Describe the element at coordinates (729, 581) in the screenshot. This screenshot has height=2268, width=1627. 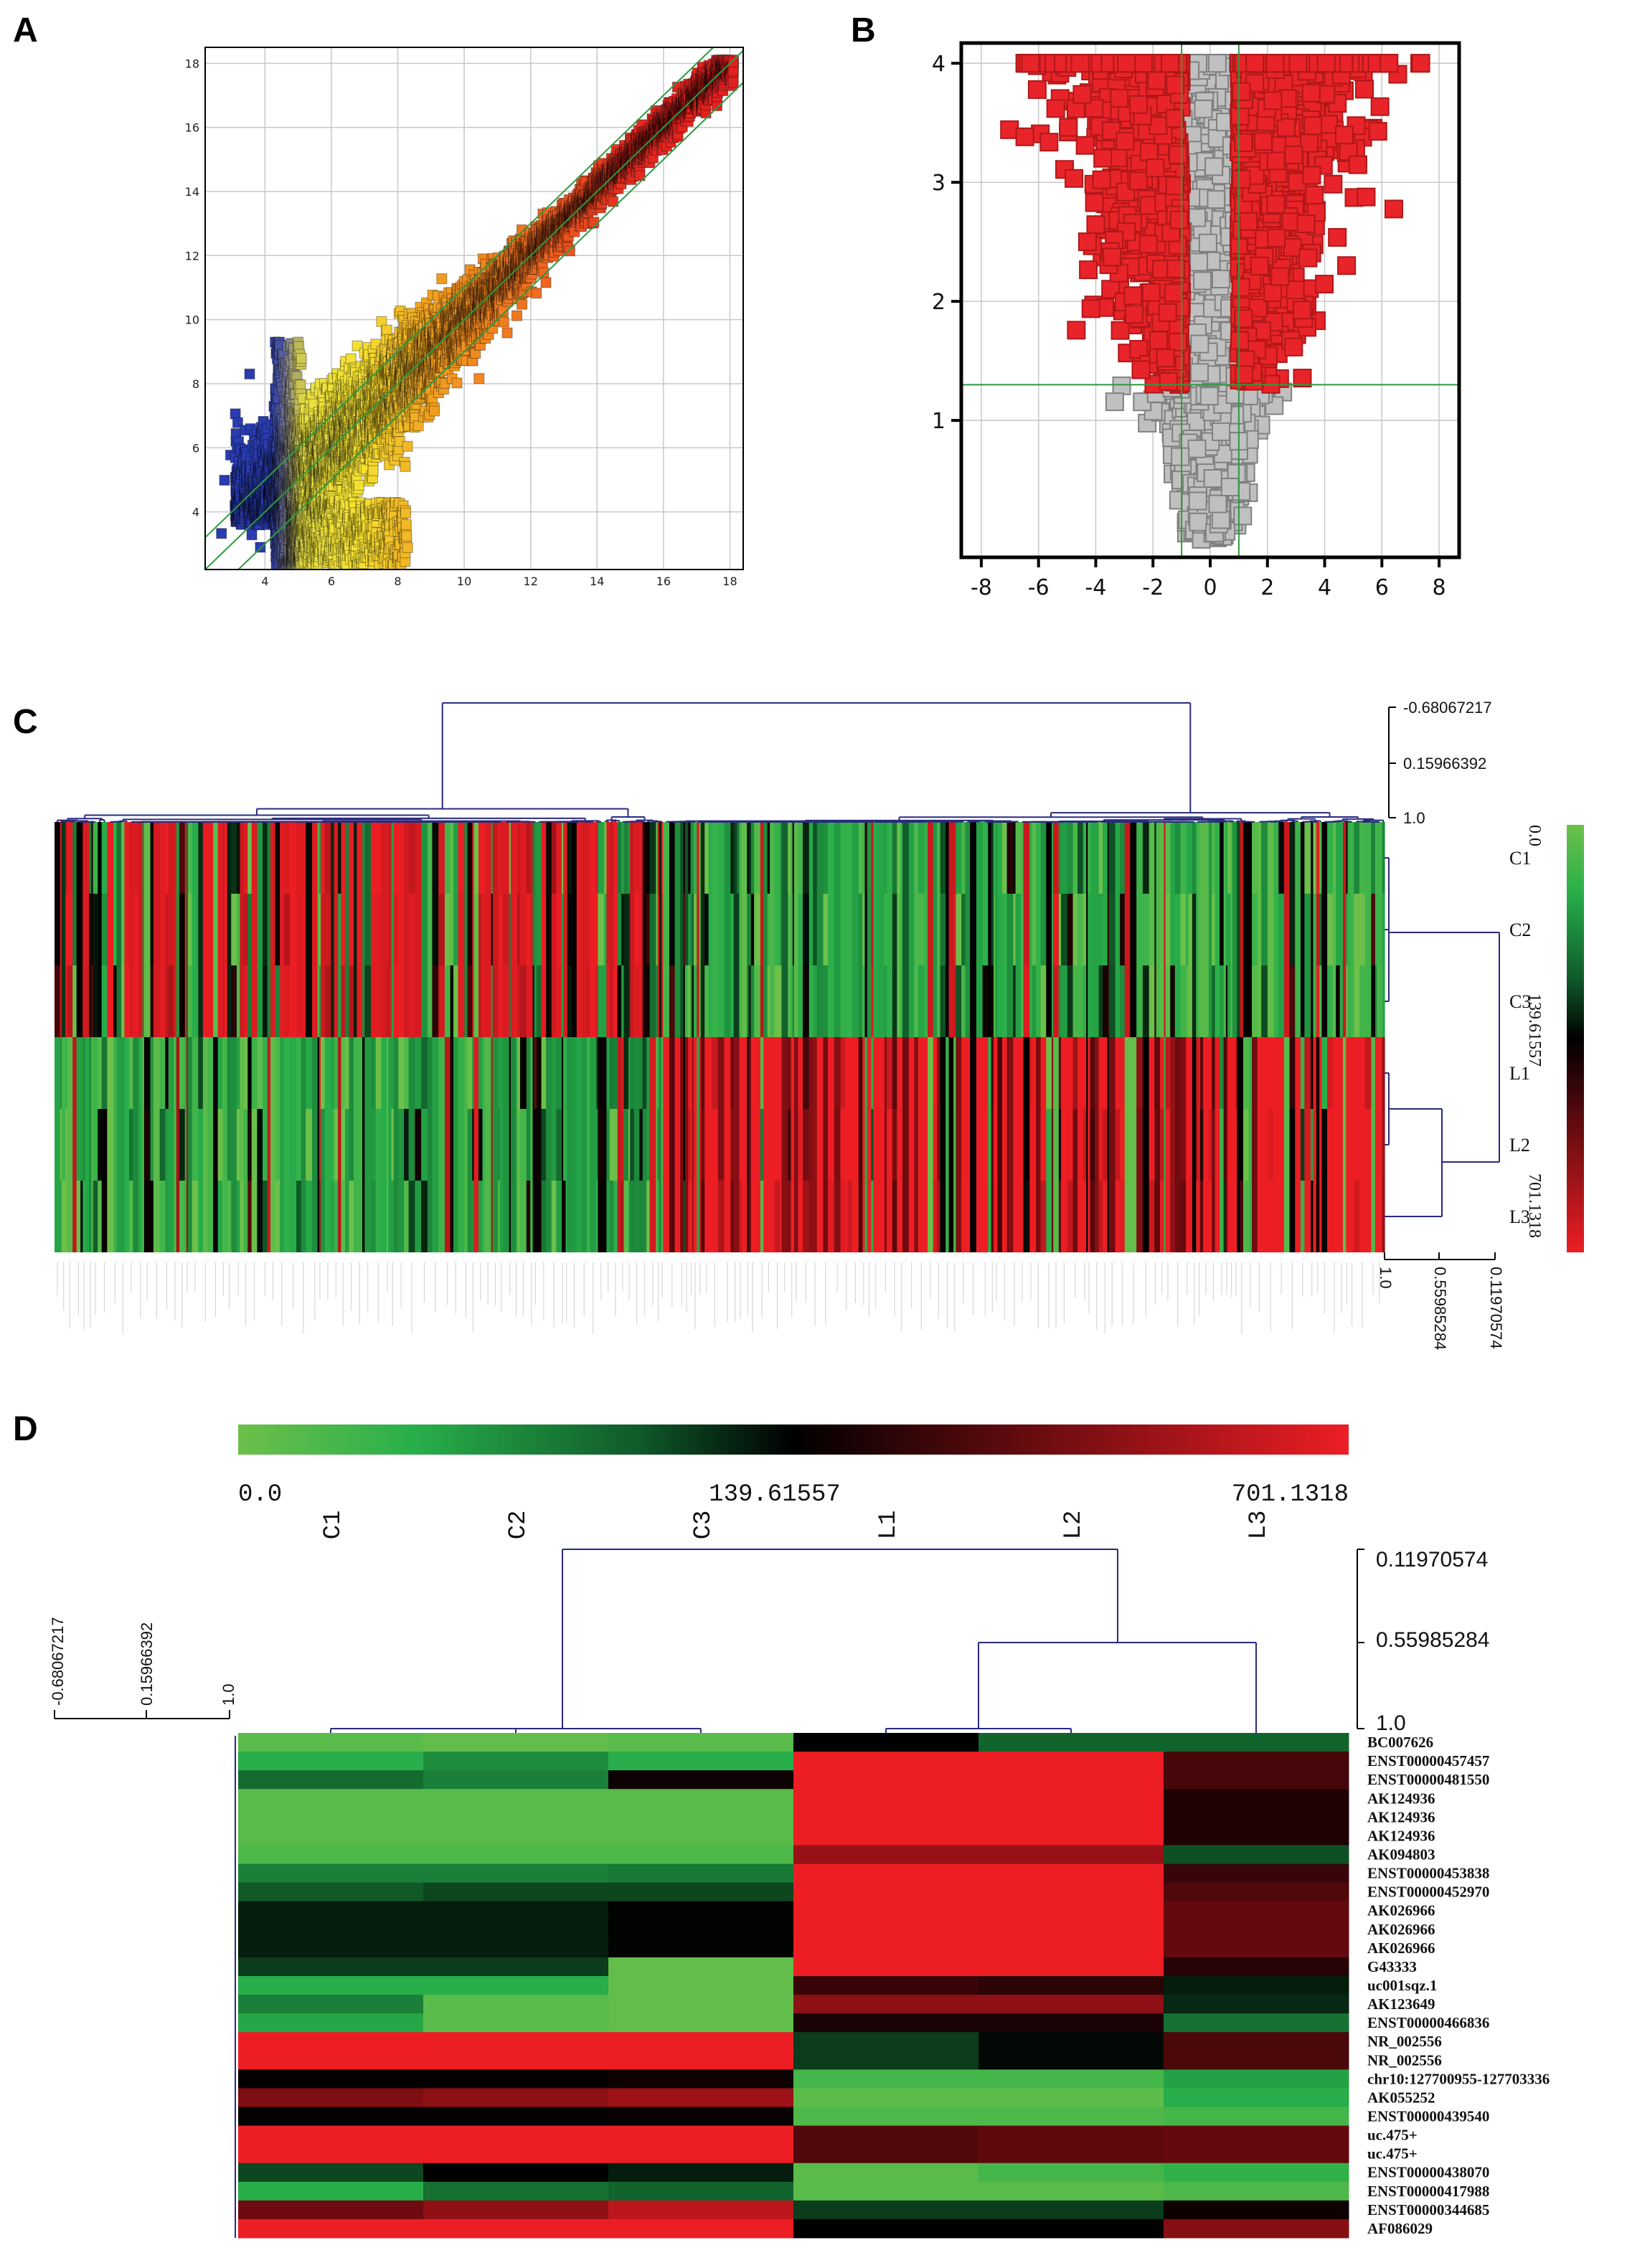
I see `a-x-tick-label: 18` at that location.